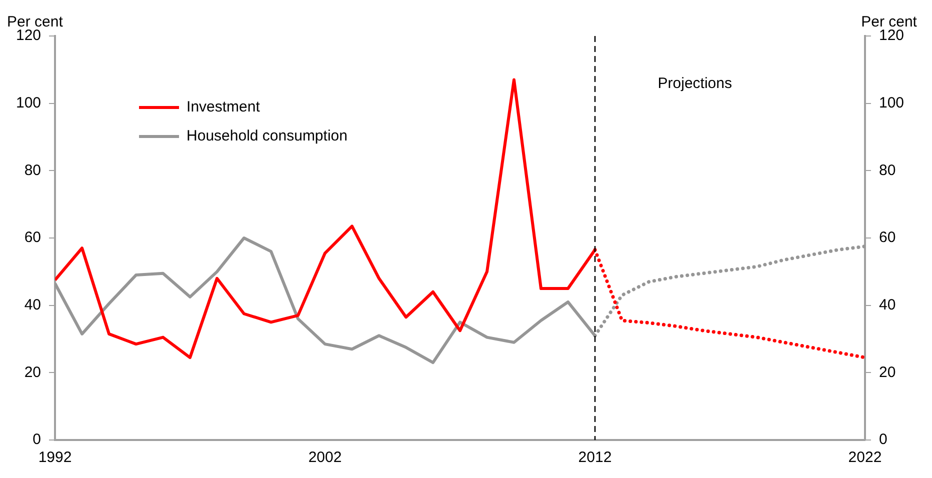 The image size is (932, 478). Describe the element at coordinates (595, 457) in the screenshot. I see `x-tick-label: 2012` at that location.